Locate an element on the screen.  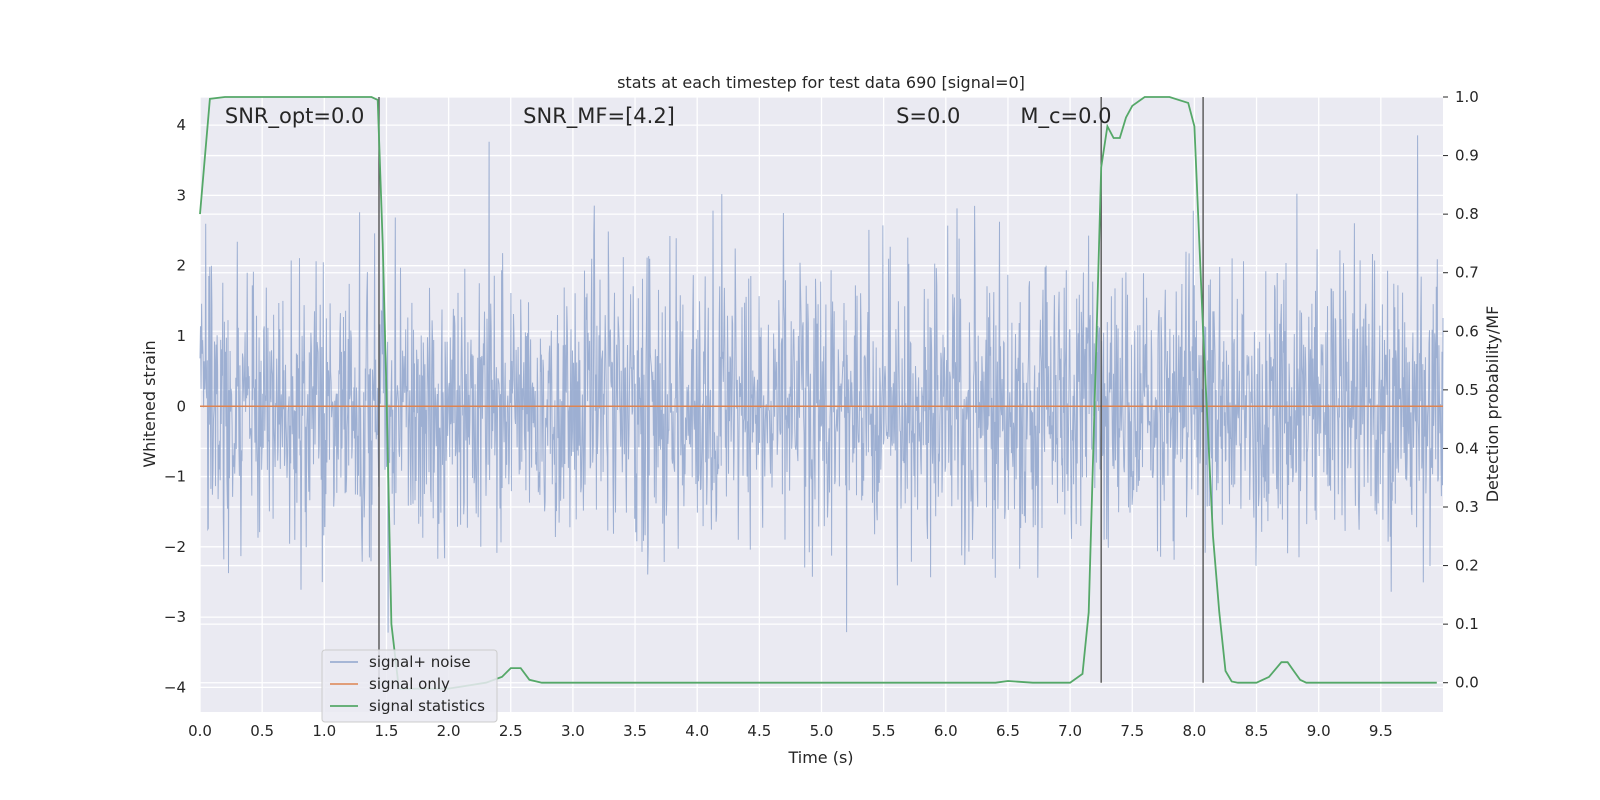
y-right-tick-label: 0.2 is located at coordinates (1467, 566).